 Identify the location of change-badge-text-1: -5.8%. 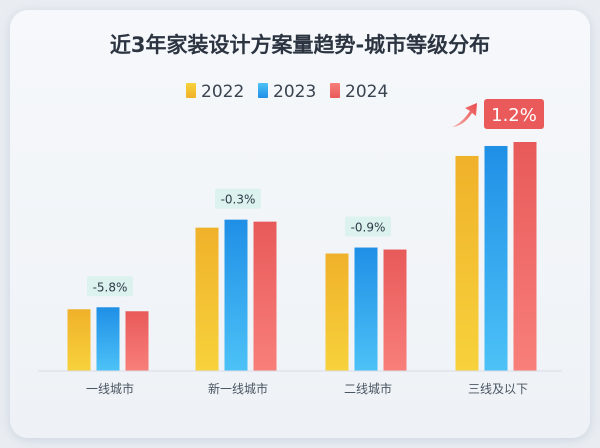
(110, 287).